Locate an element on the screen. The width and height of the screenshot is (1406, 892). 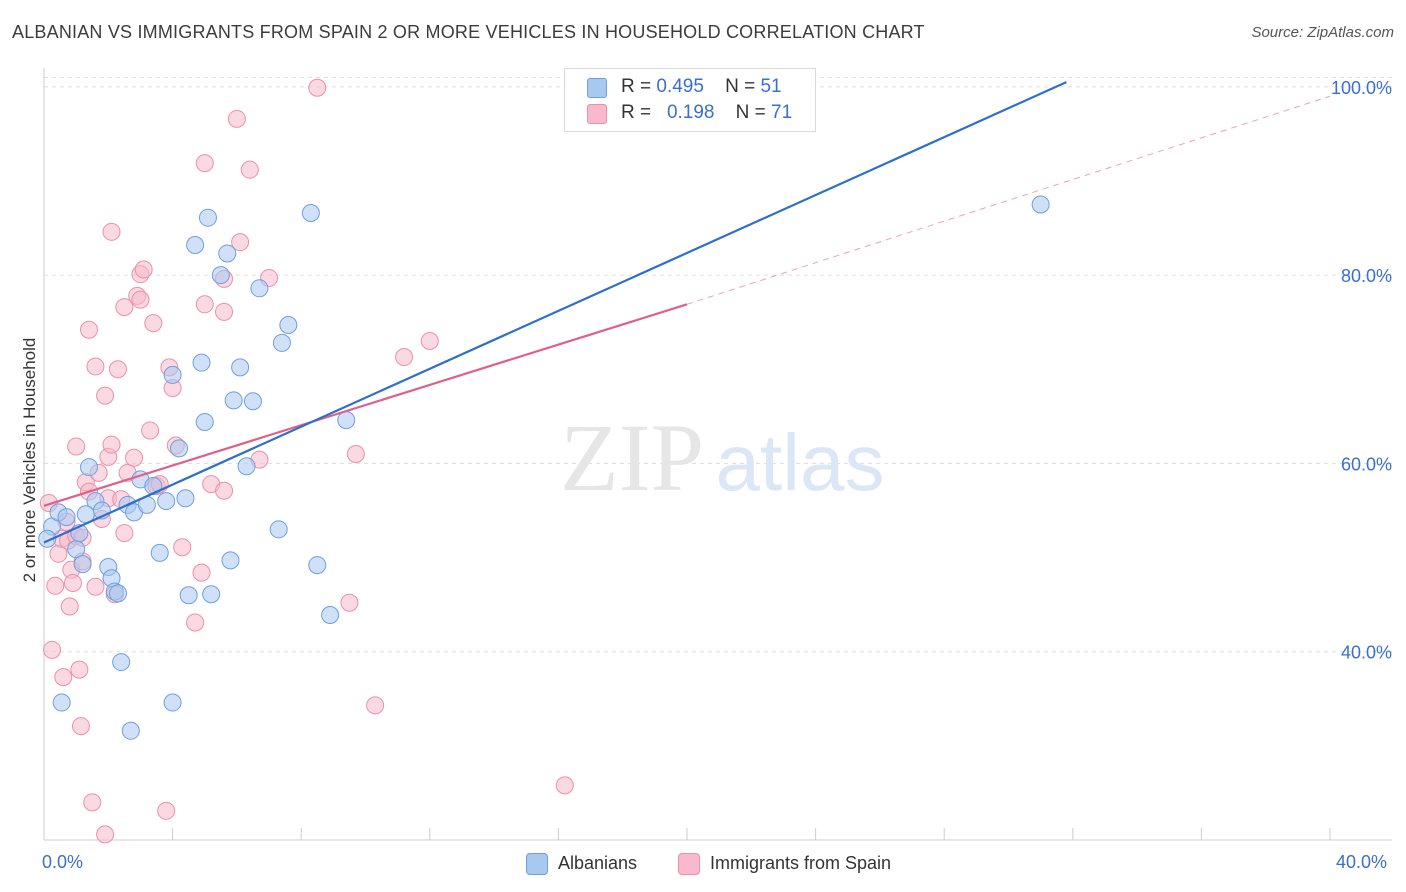
n-value-albanians: 51 is located at coordinates (771, 86).